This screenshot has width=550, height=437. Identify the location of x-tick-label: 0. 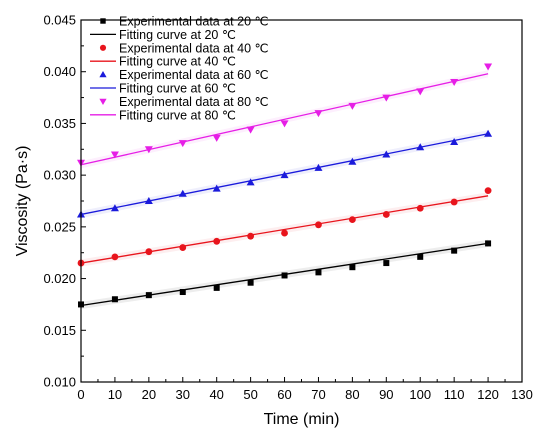
(80, 394).